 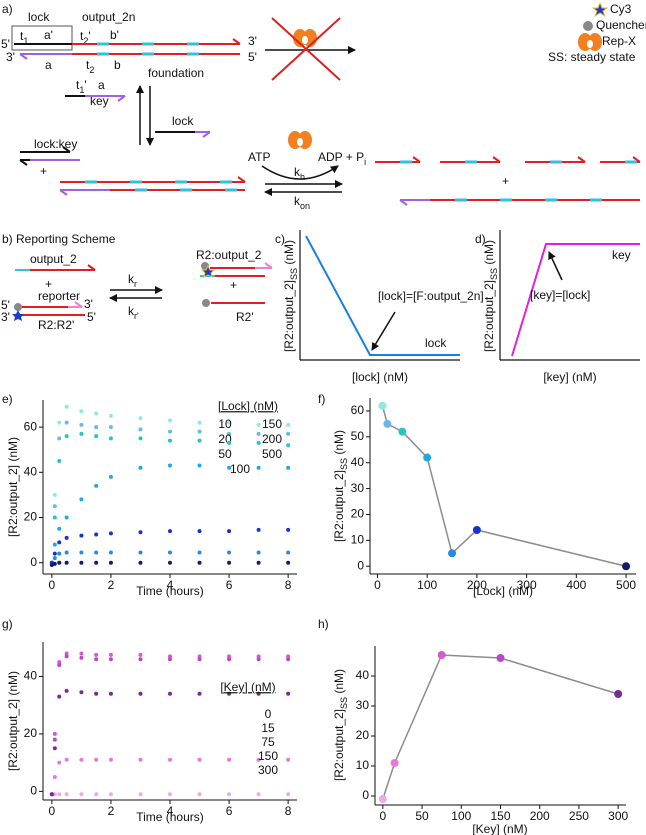 I want to click on x-tick-label: 250, so click(x=579, y=816).